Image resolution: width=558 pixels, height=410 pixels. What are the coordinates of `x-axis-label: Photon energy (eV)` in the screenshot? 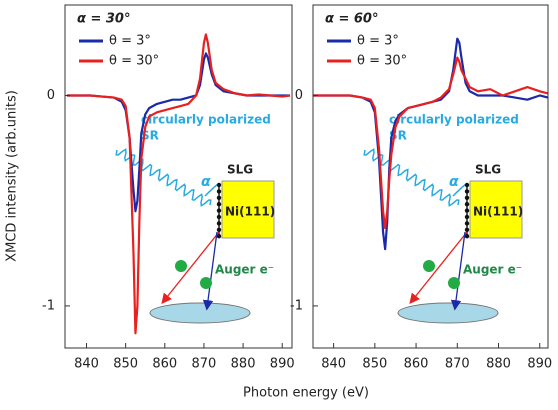 It's located at (306, 393).